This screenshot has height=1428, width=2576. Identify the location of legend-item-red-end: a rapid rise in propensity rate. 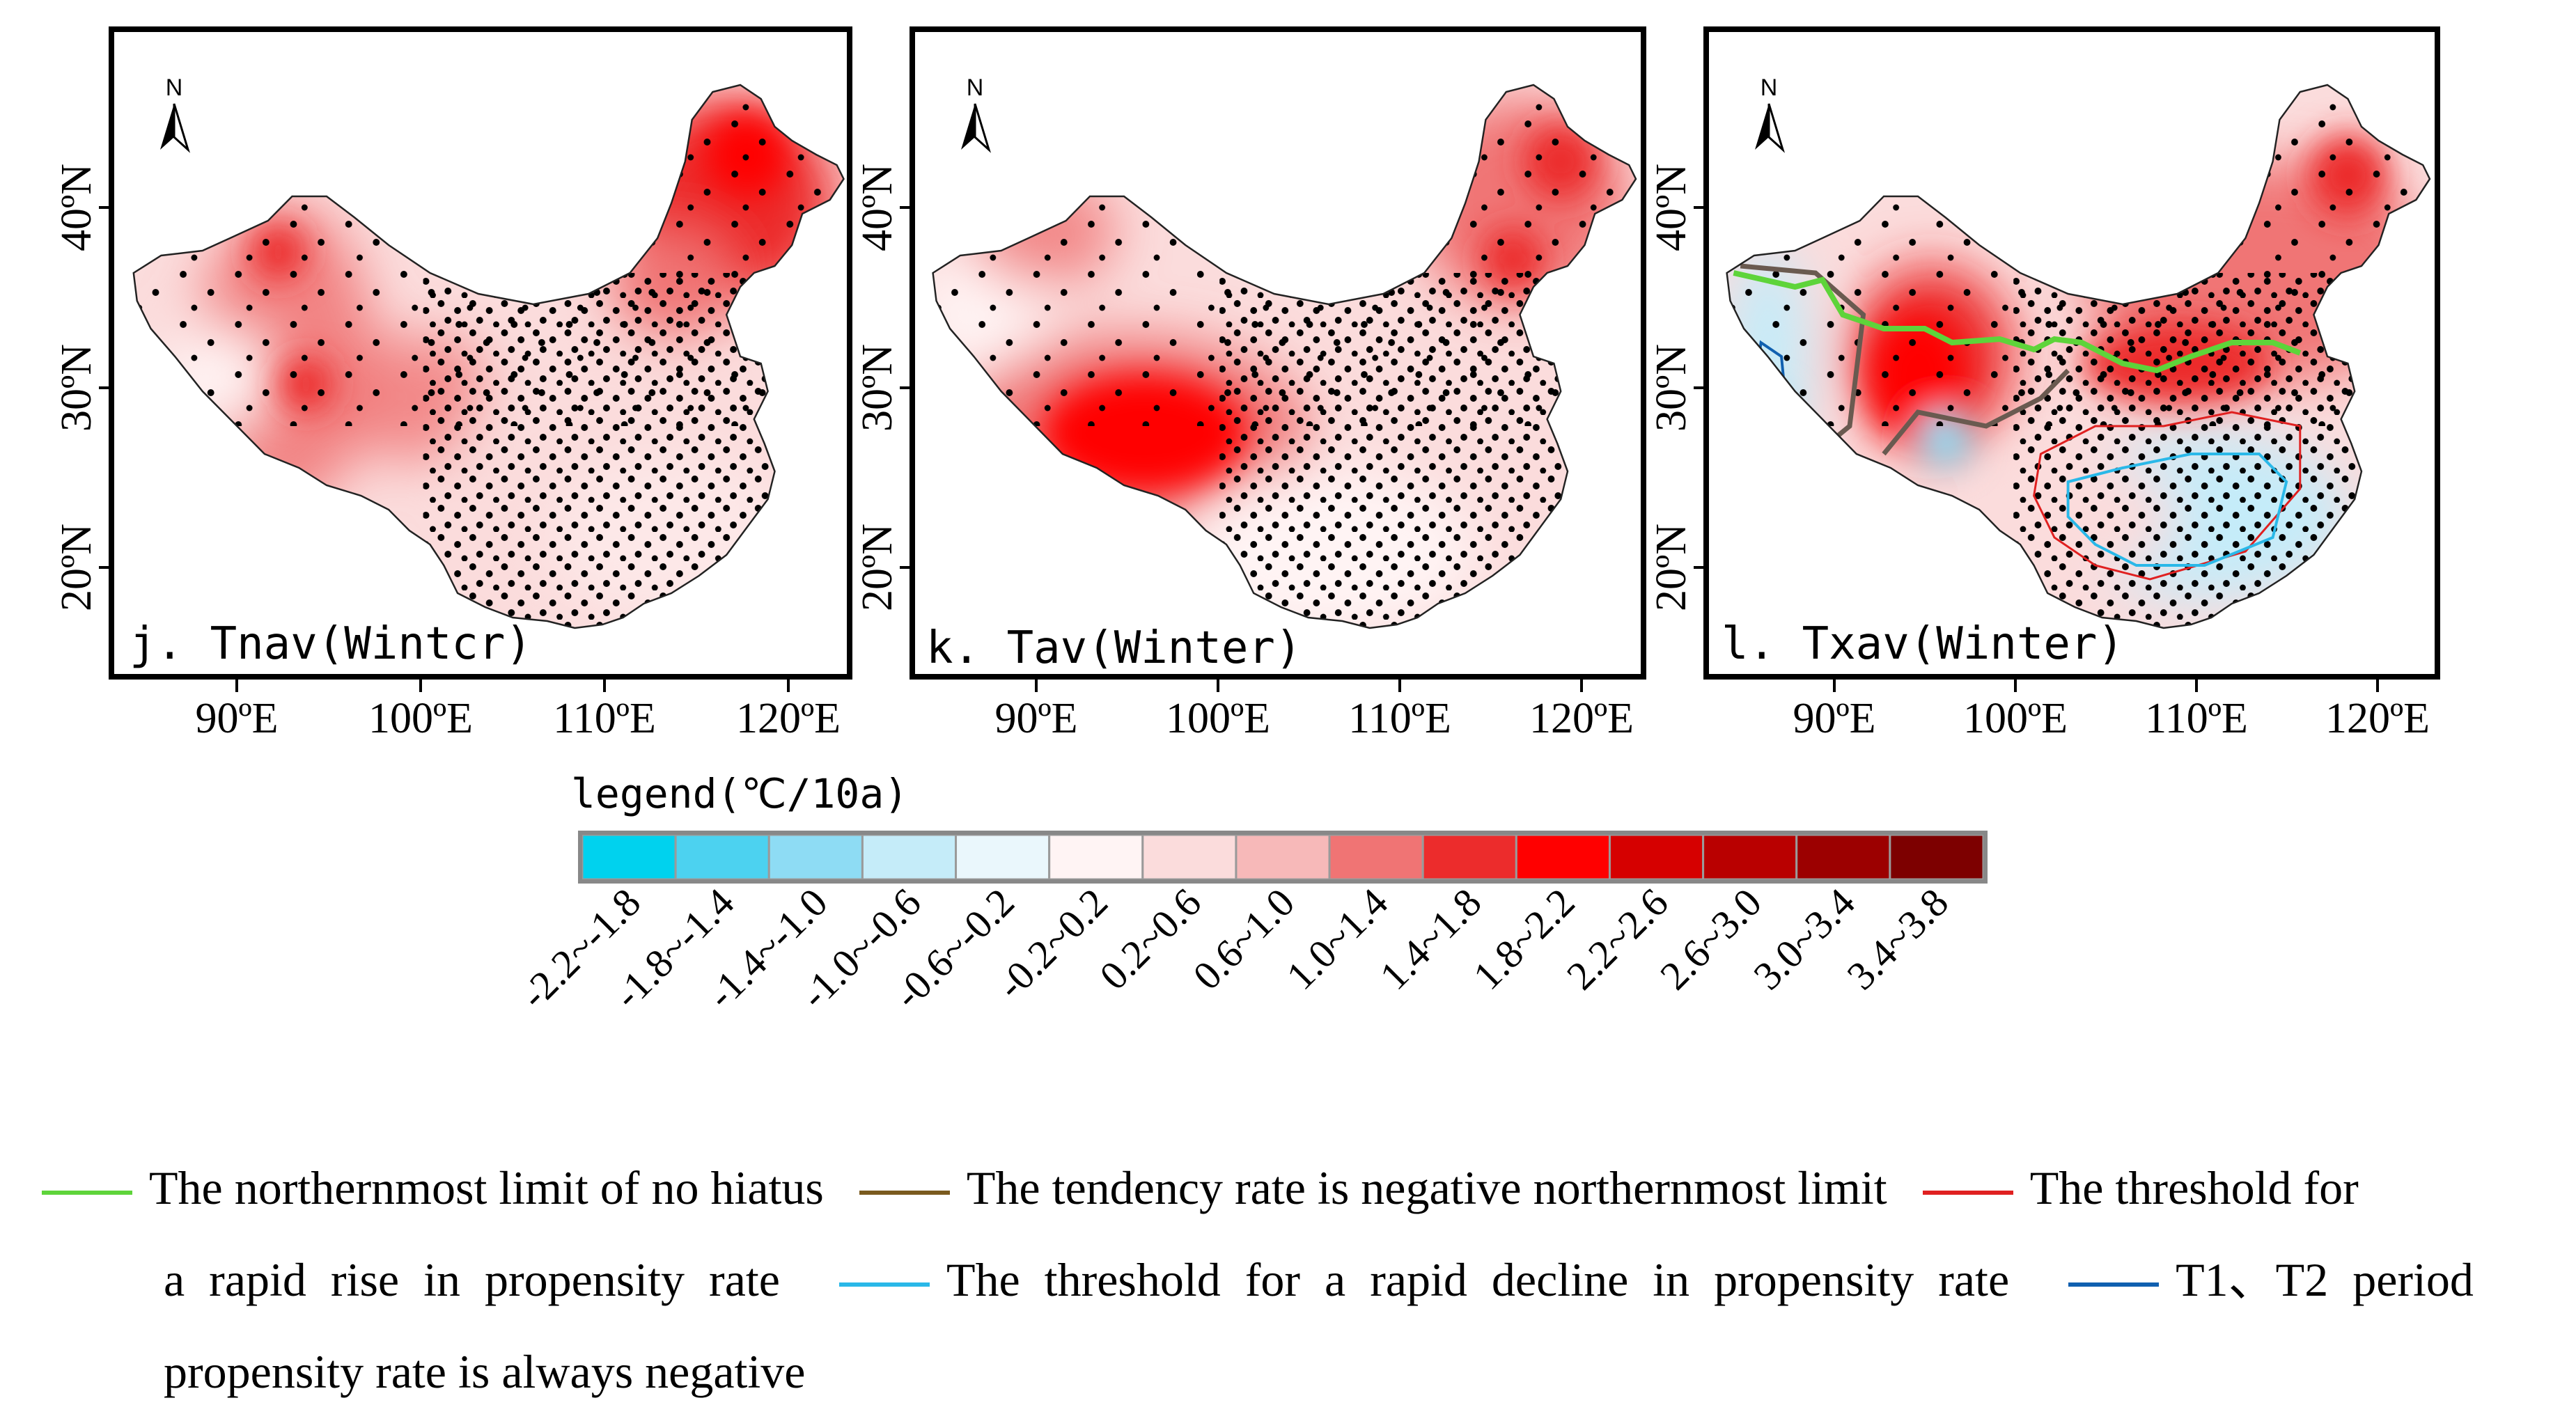
(472, 1279).